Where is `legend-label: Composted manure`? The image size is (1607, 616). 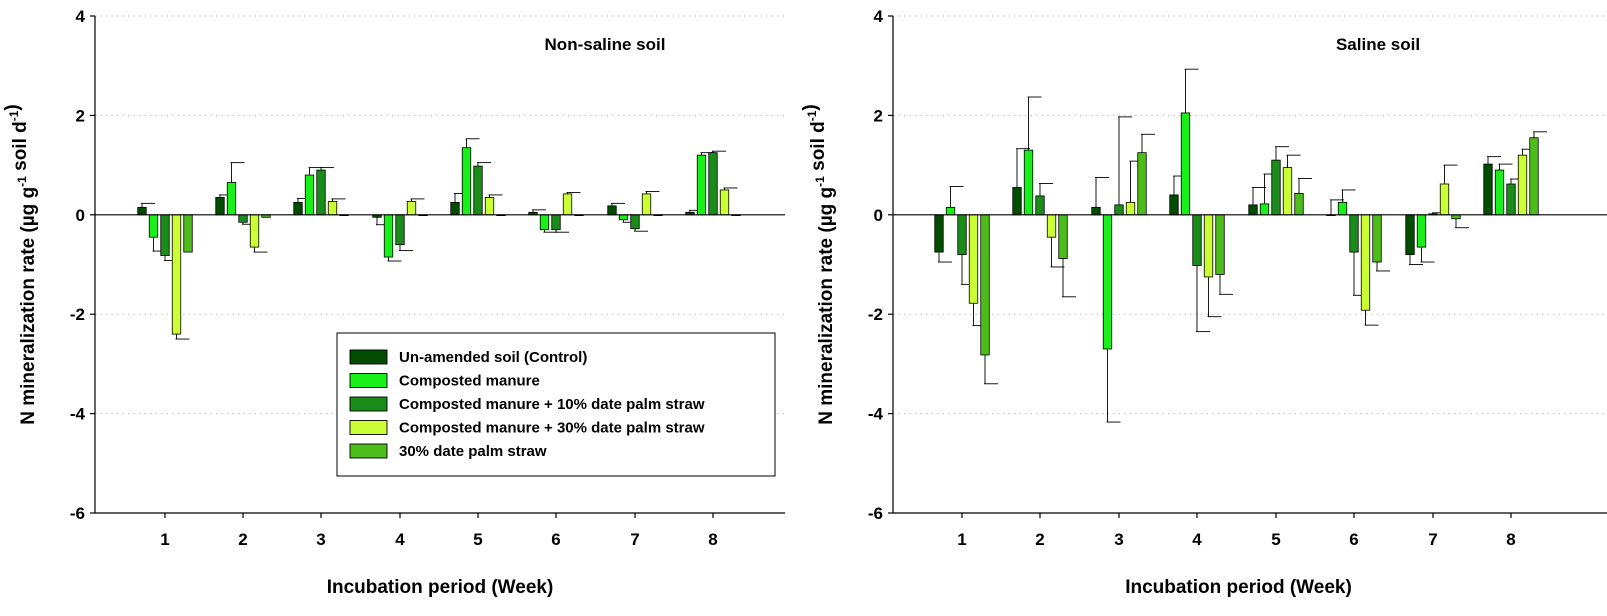
legend-label: Composted manure is located at coordinates (469, 381).